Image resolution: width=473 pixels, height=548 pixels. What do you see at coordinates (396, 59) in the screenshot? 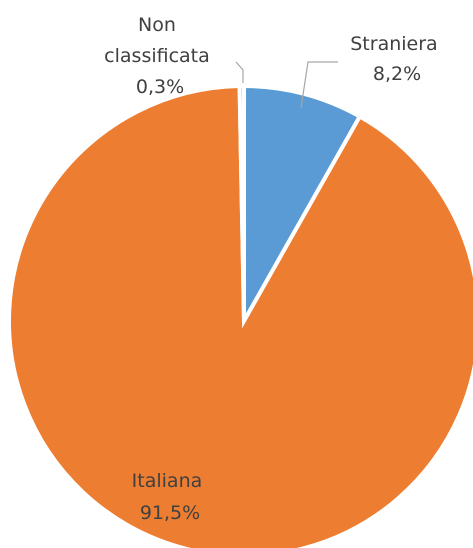
I see `label-straniera: Straniera 8,2%` at bounding box center [396, 59].